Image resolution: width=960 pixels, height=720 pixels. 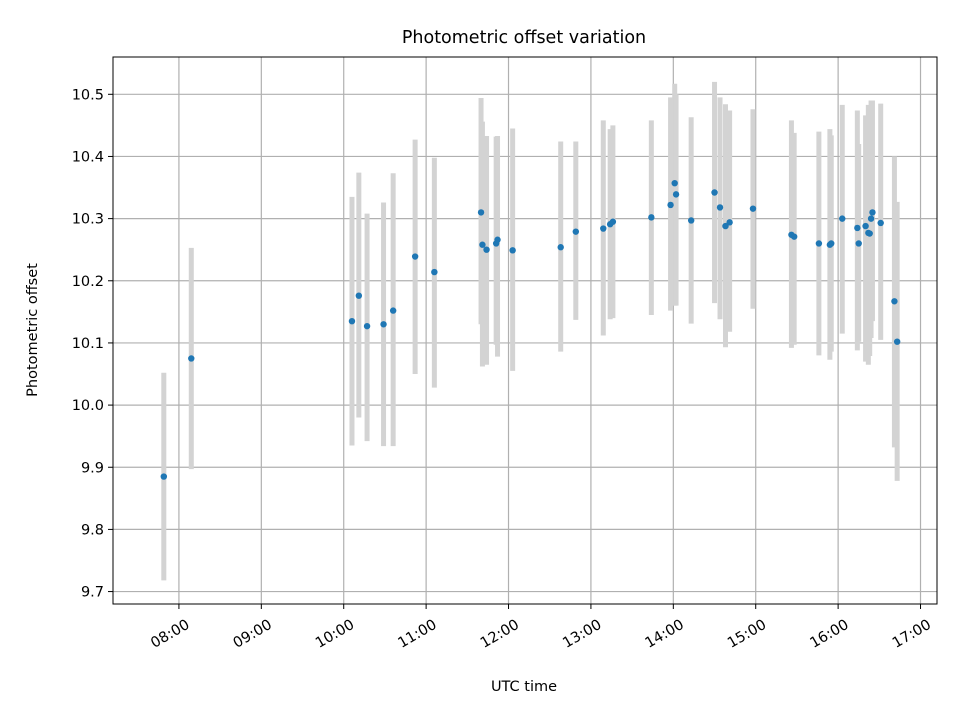 What do you see at coordinates (92, 468) in the screenshot?
I see `y-tick-label: 9.9` at bounding box center [92, 468].